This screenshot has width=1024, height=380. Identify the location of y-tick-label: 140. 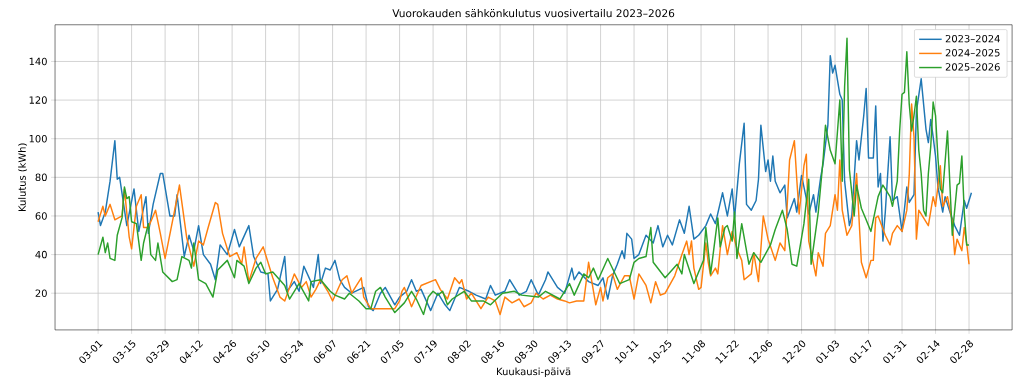
(38, 61).